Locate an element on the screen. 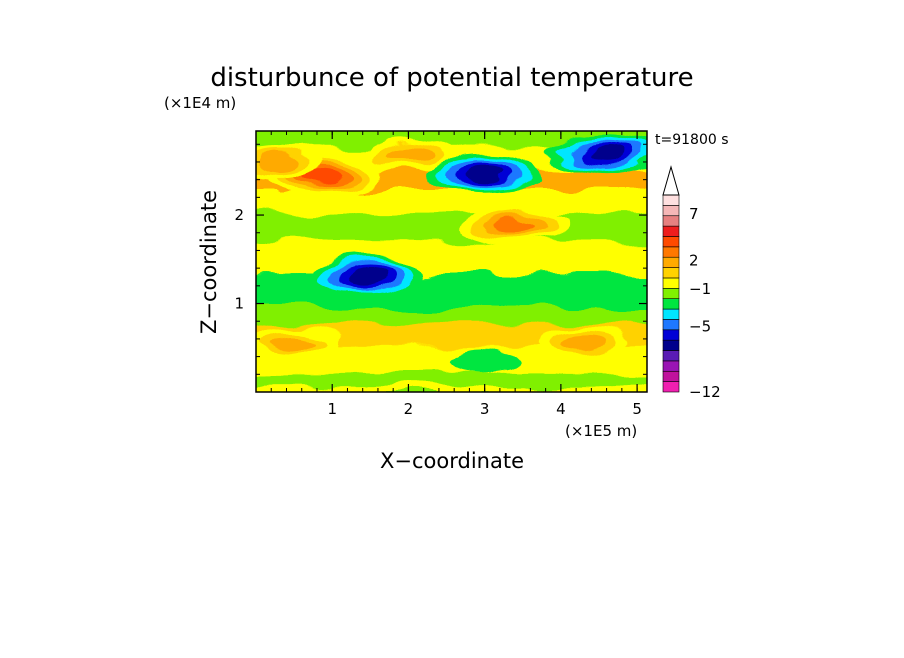  x-tick-label: 4 is located at coordinates (561, 409).